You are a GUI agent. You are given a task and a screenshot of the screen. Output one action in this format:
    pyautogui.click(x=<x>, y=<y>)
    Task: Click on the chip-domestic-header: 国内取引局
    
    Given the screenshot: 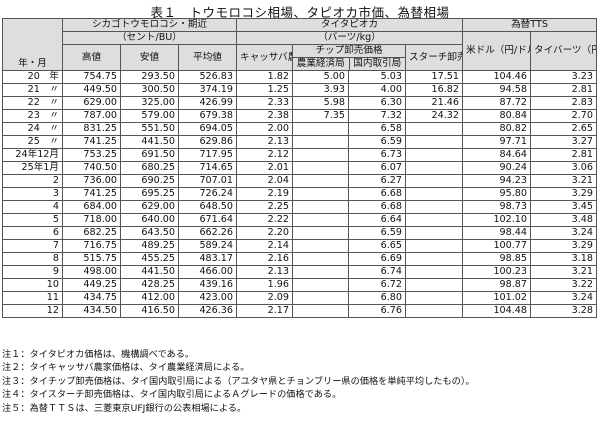 What is the action you would take?
    pyautogui.click(x=377, y=63)
    